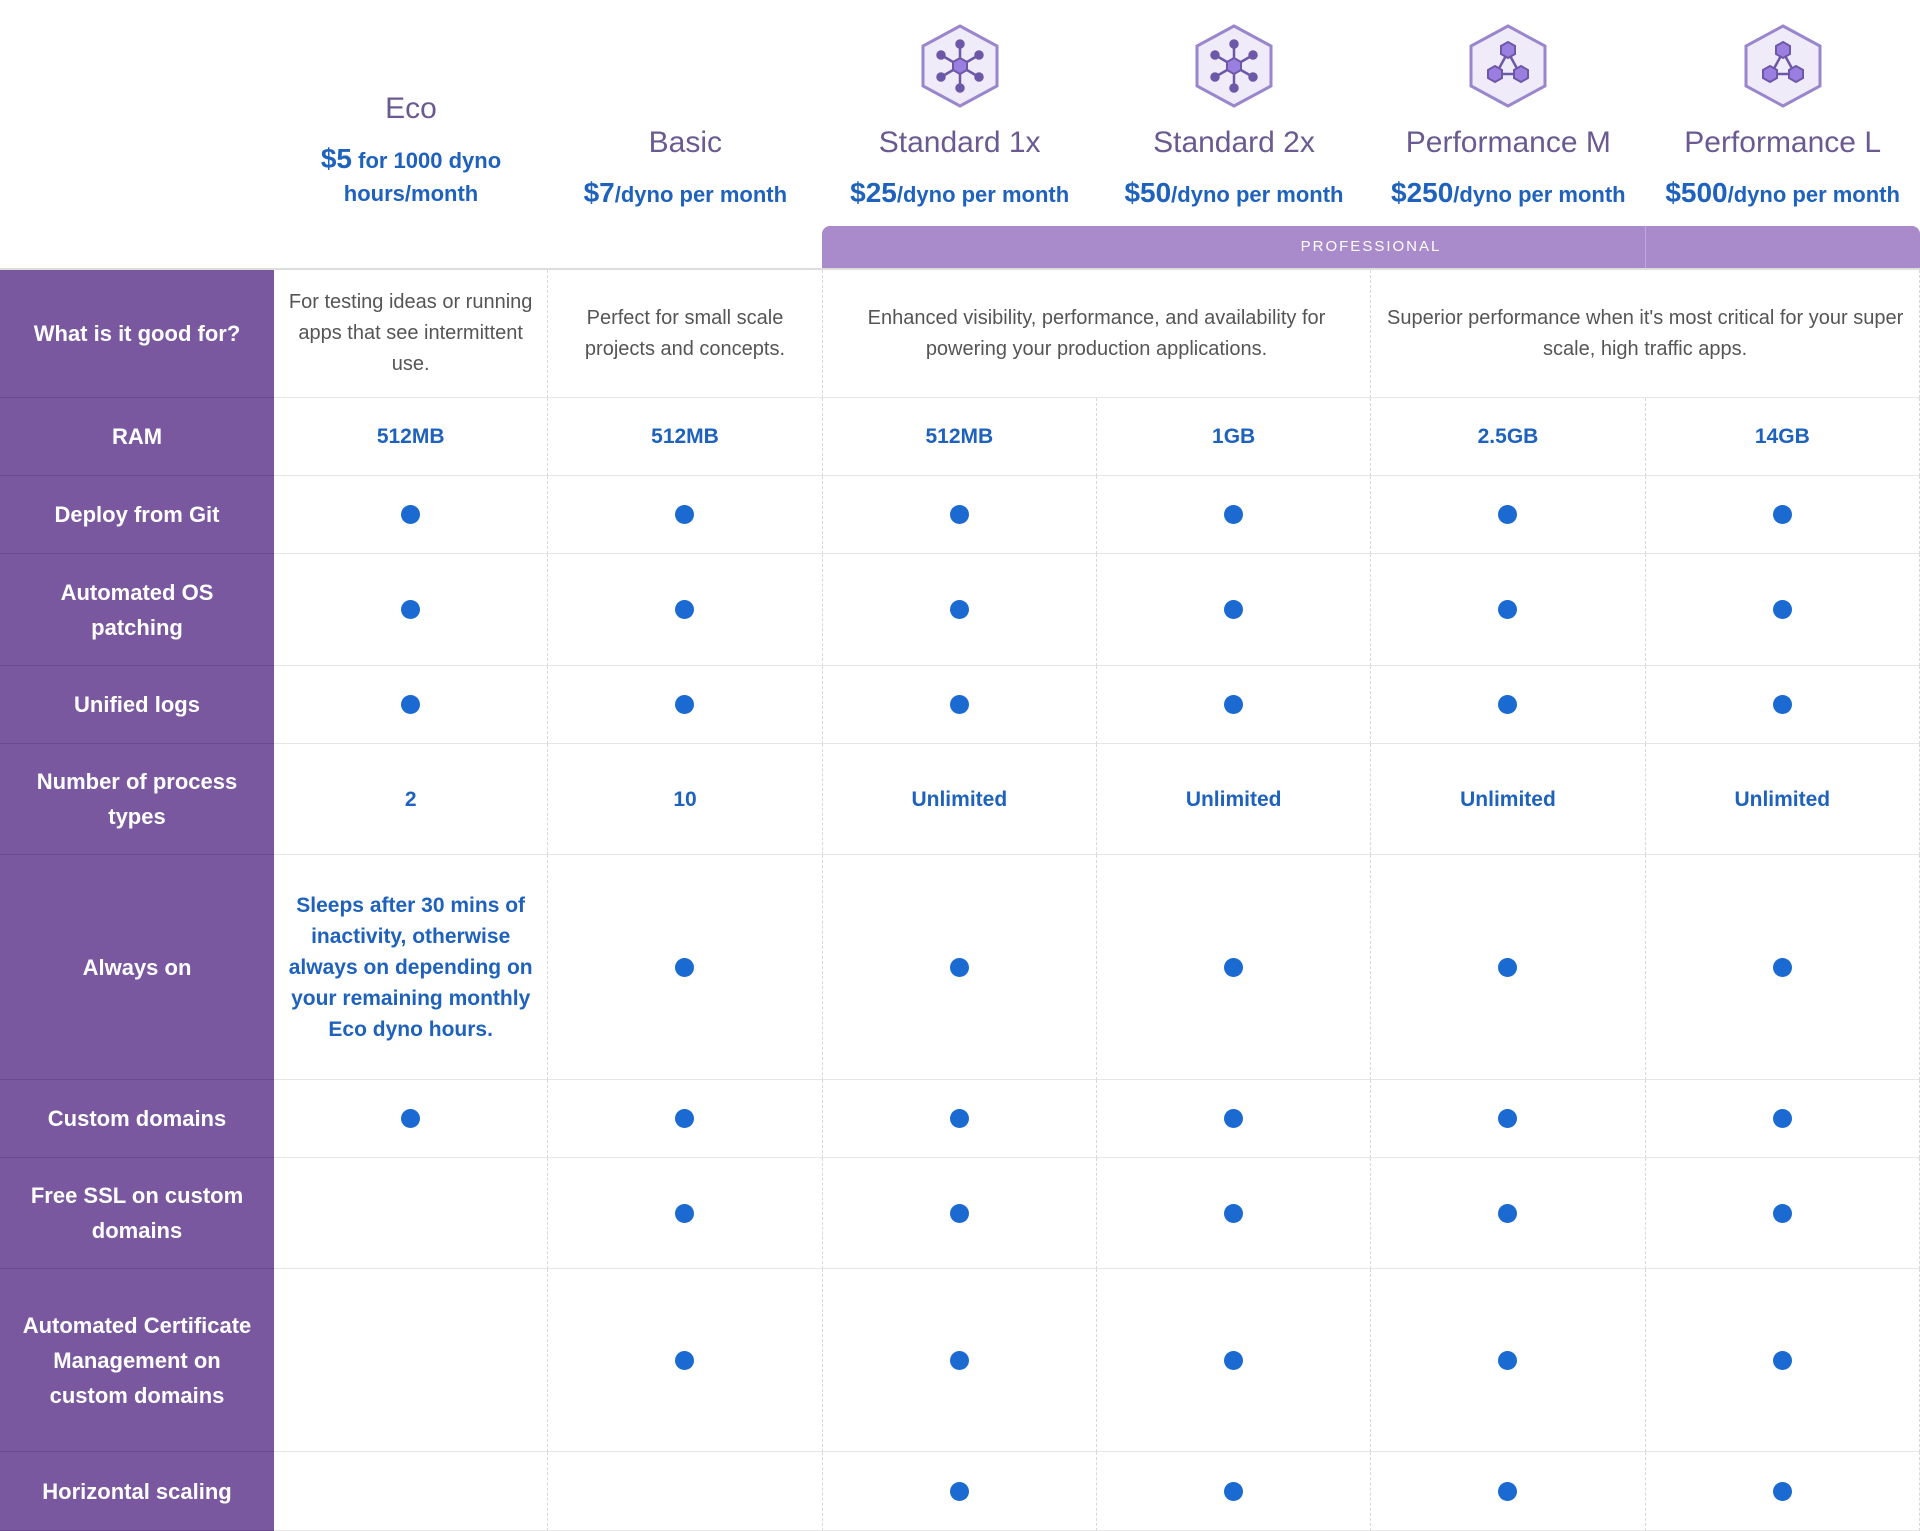  Describe the element at coordinates (411, 176) in the screenshot. I see `plan-price: $5 for 1000 dyno hours/month` at that location.